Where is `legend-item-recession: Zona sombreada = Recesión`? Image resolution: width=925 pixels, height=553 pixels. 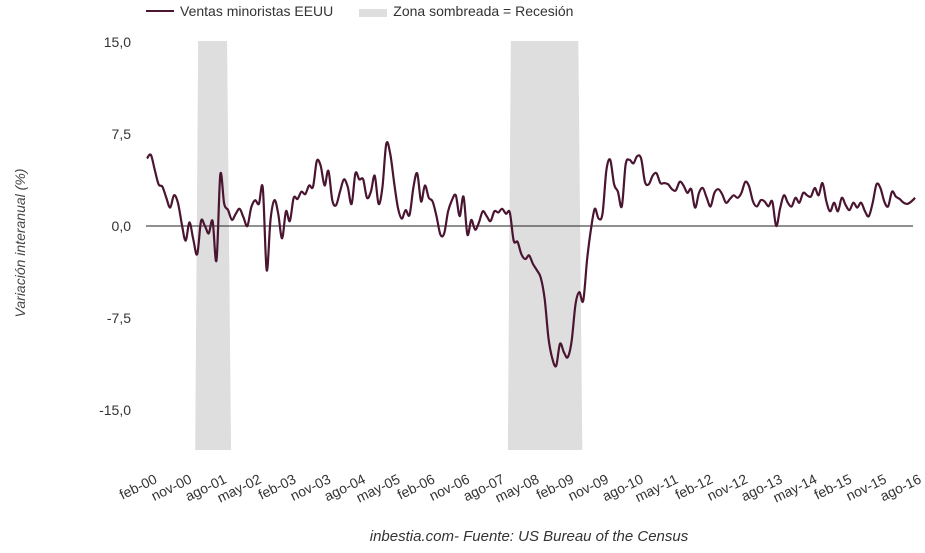 legend-item-recession: Zona sombreada = Recesión is located at coordinates (465, 11).